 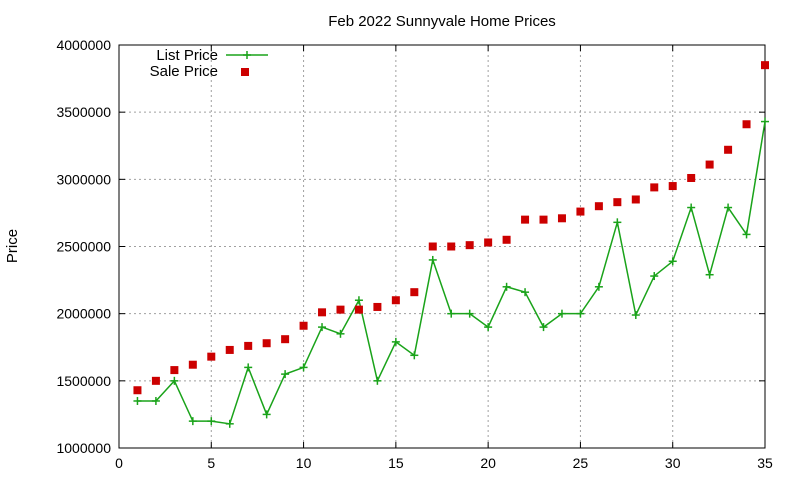 I want to click on legend-marker-sale-price, so click(x=245, y=72).